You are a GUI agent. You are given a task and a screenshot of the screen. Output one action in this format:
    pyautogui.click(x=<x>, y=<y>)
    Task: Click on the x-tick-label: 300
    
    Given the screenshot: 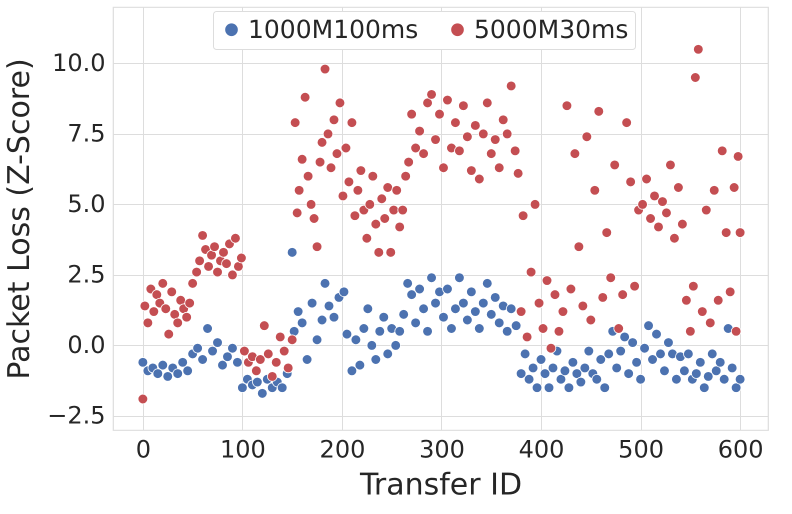 What is the action you would take?
    pyautogui.click(x=442, y=450)
    